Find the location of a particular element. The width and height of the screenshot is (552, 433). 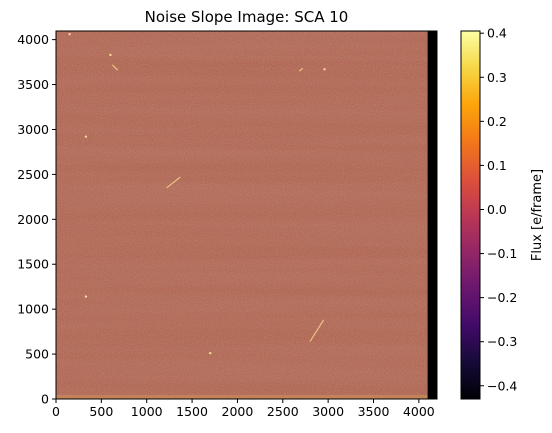

y-axis: 0 500 1000 1500 2000 2500 3000 3500 4000 is located at coordinates (36, 219).